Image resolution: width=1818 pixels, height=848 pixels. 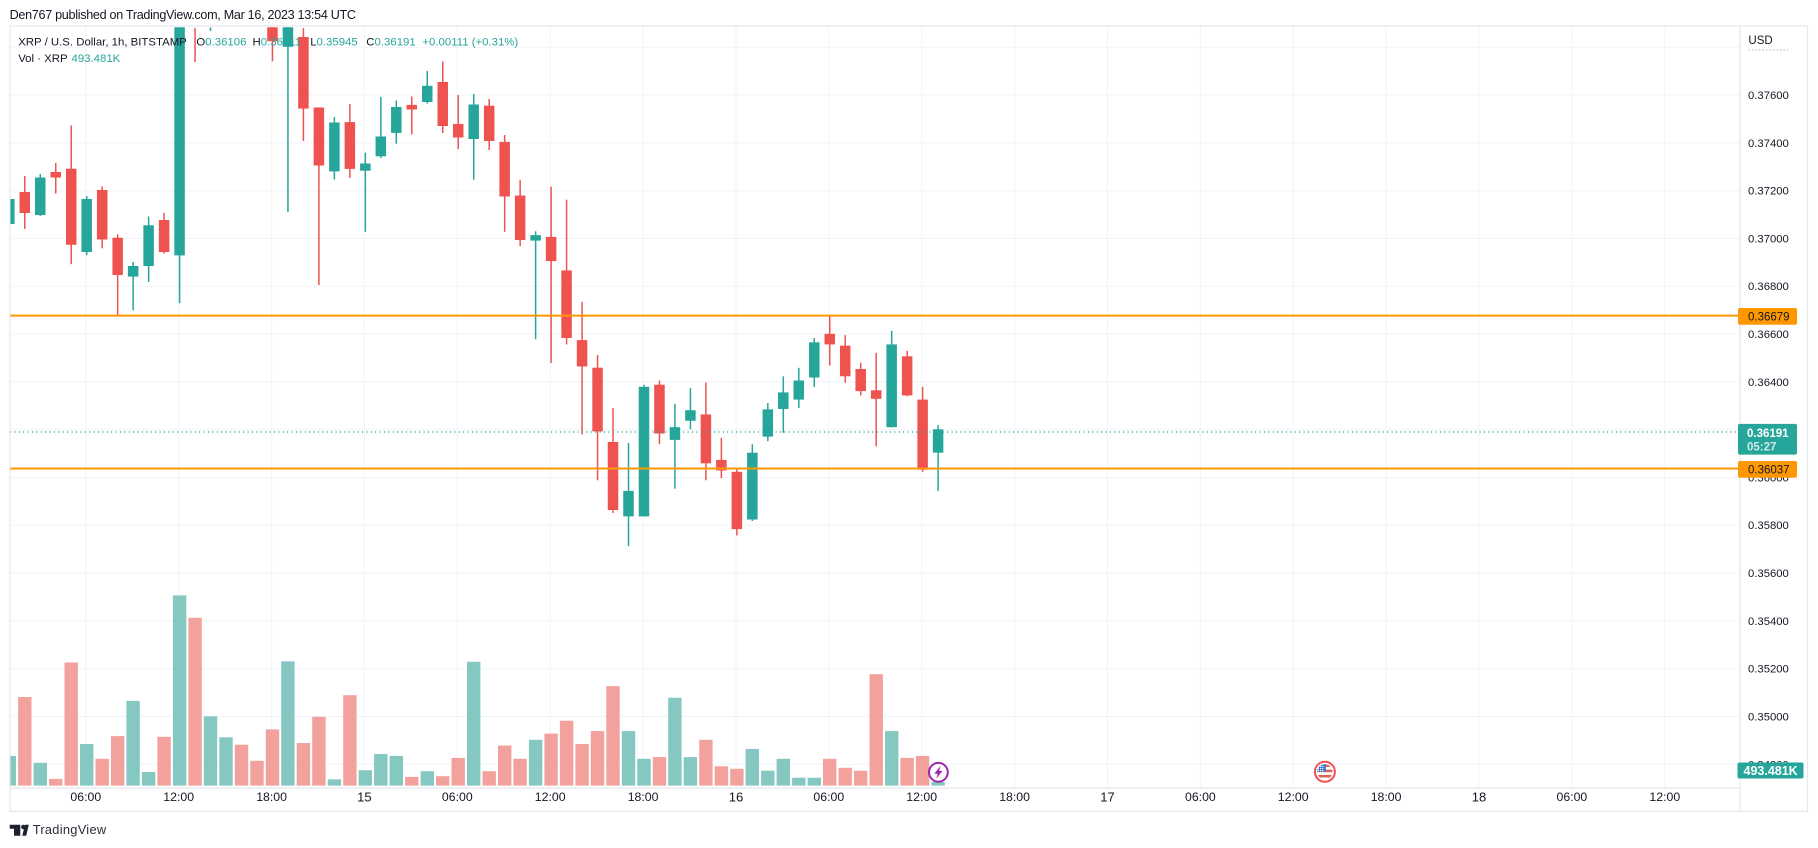 What do you see at coordinates (277, 43) in the screenshot?
I see `svg-text: H0.36411` at bounding box center [277, 43].